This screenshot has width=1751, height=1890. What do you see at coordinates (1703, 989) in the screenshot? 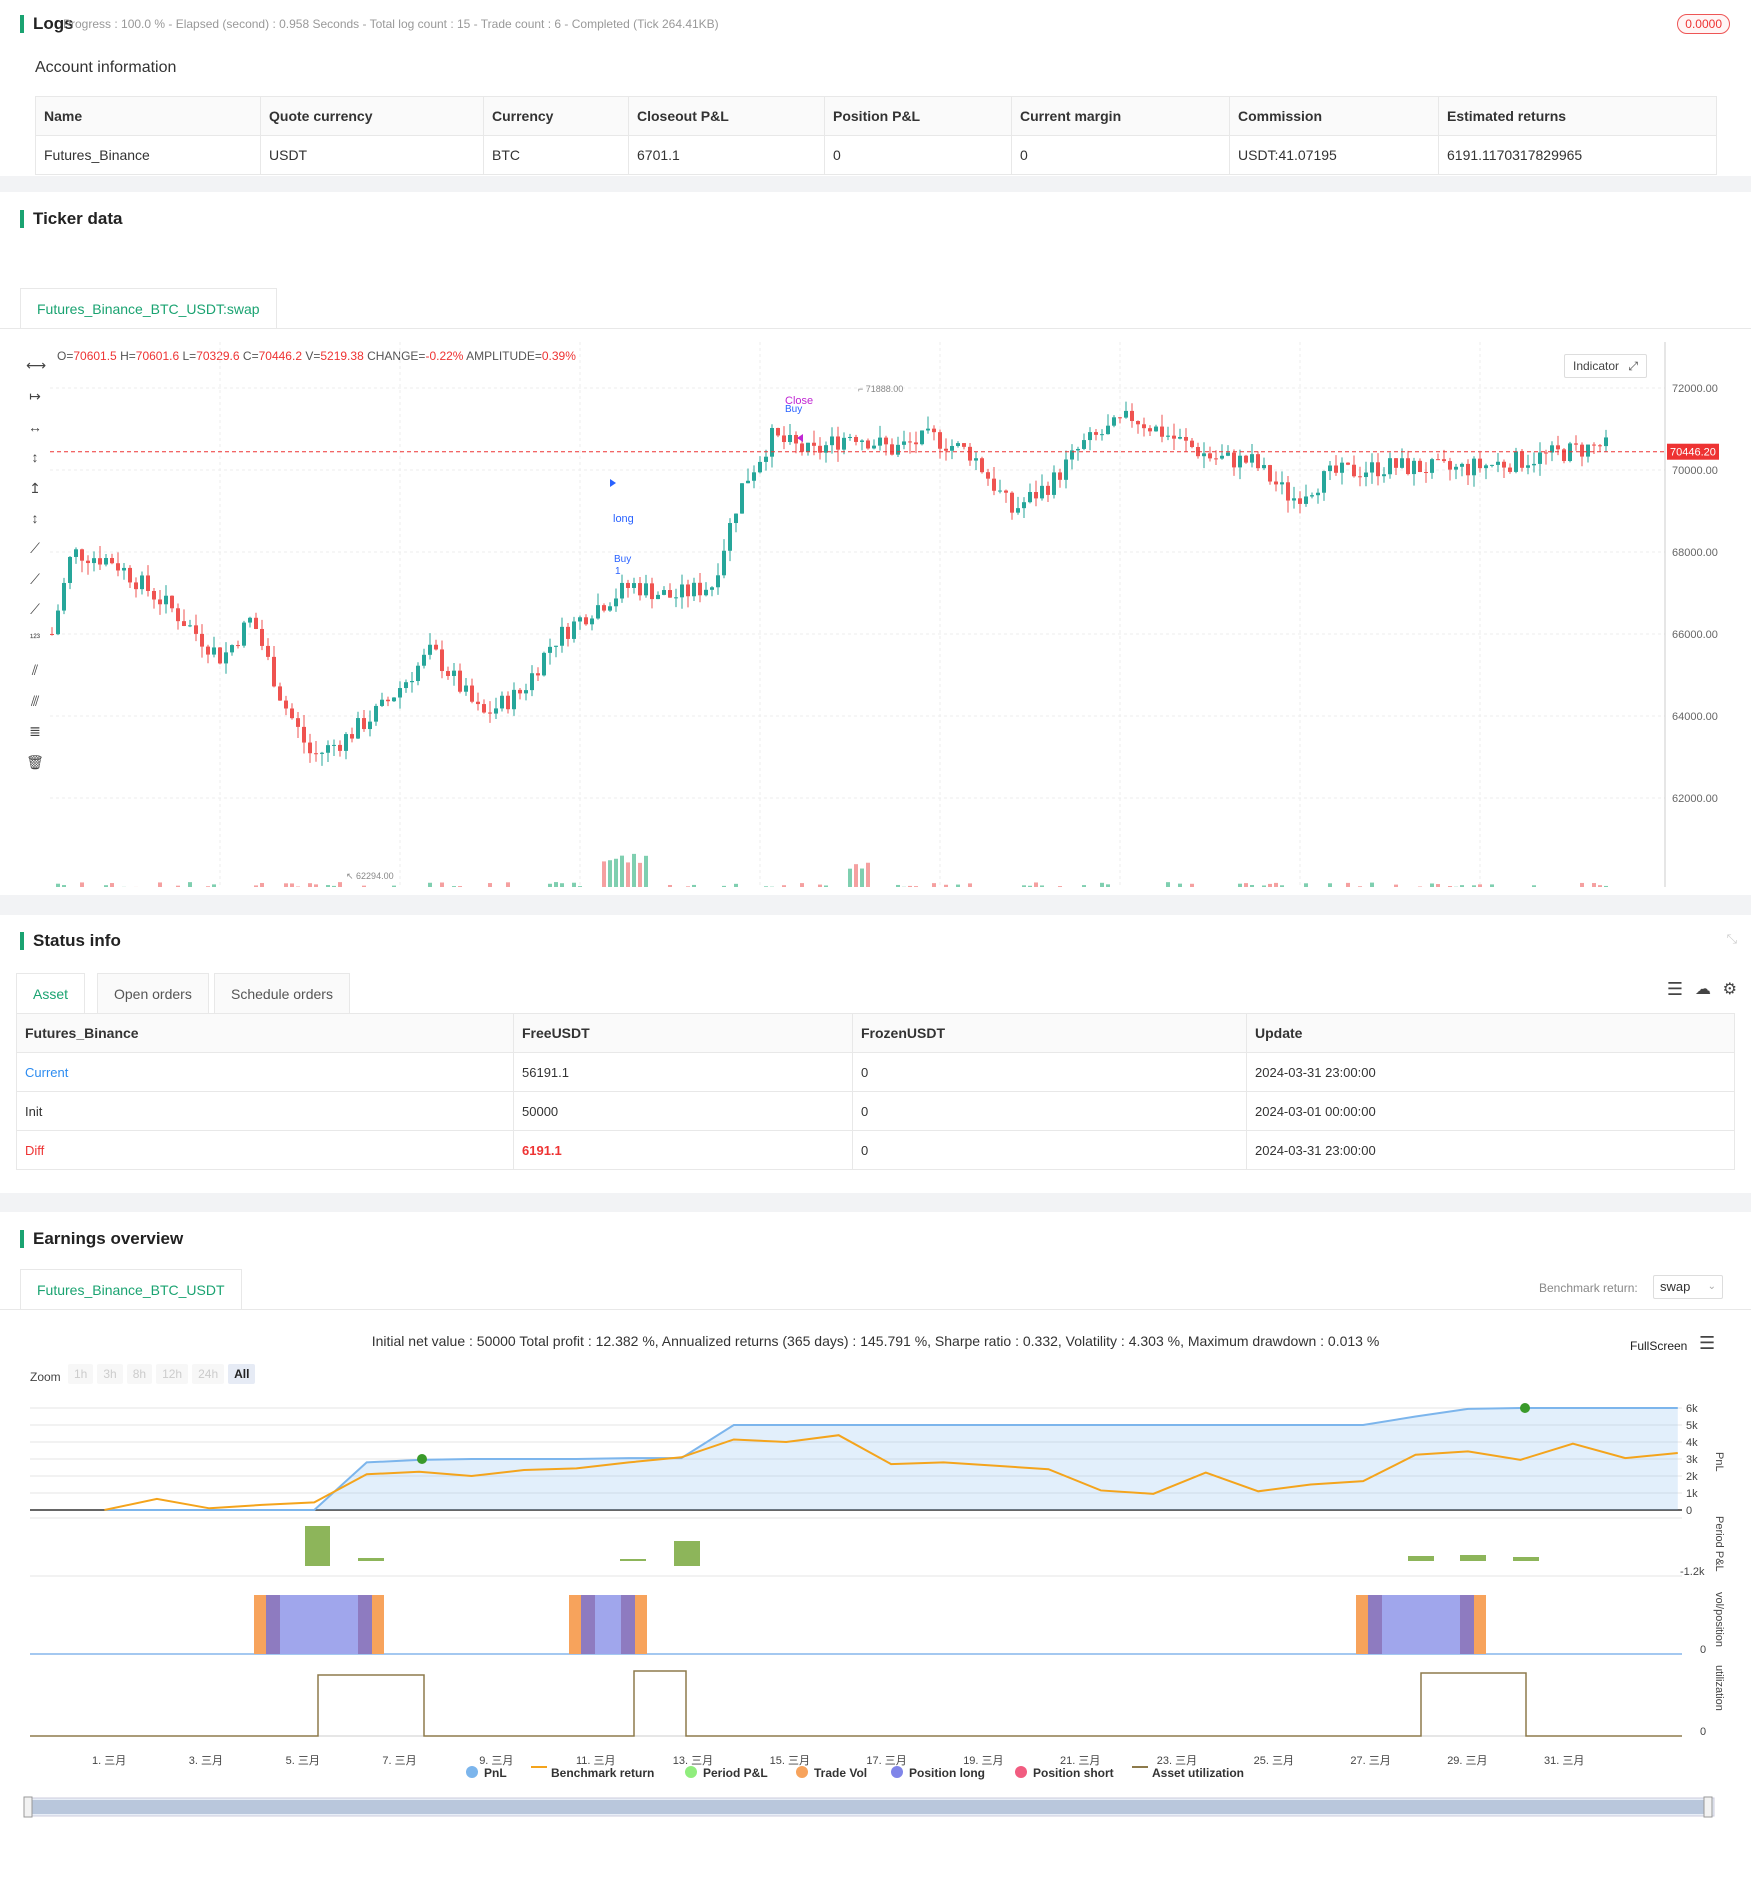
I see `cloud-download-icon: ☁` at bounding box center [1703, 989].